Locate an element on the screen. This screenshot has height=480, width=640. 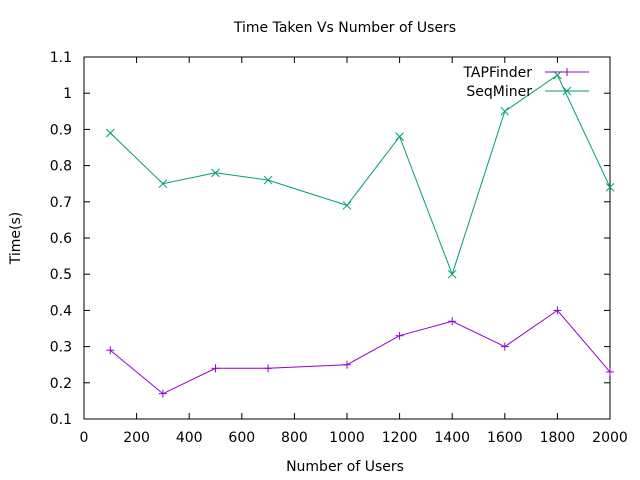
y-tick-label: 0.9 is located at coordinates (61, 130).